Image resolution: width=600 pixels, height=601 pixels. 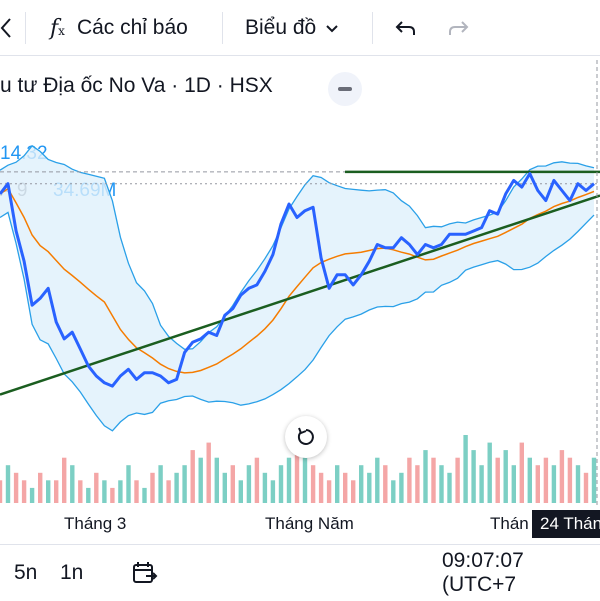 What do you see at coordinates (95, 523) in the screenshot?
I see `x-axis-label: Tháng 3` at bounding box center [95, 523].